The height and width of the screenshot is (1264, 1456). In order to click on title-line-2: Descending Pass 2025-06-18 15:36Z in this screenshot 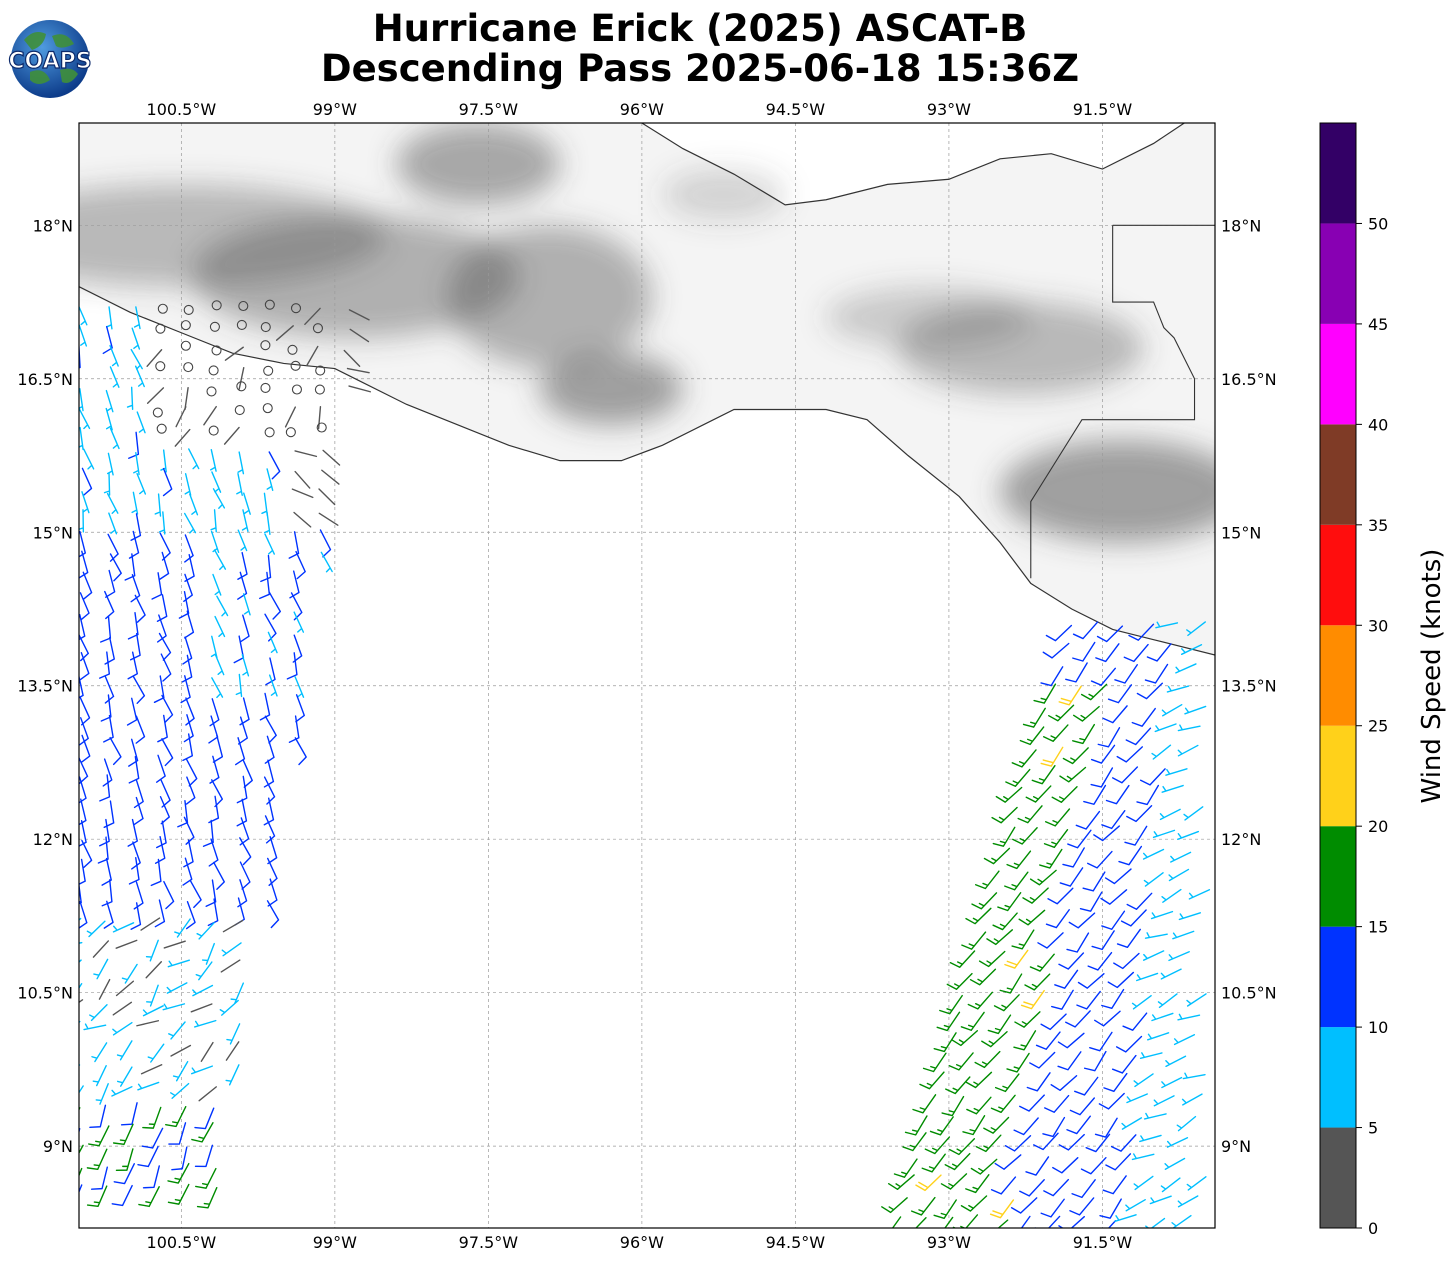, I will do `click(700, 68)`.